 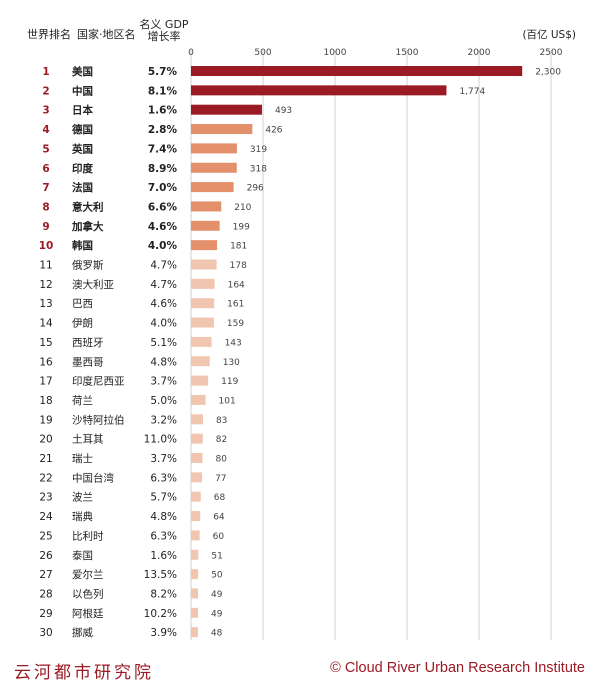 What do you see at coordinates (163, 91) in the screenshot?
I see `growth-label: 8.1%` at bounding box center [163, 91].